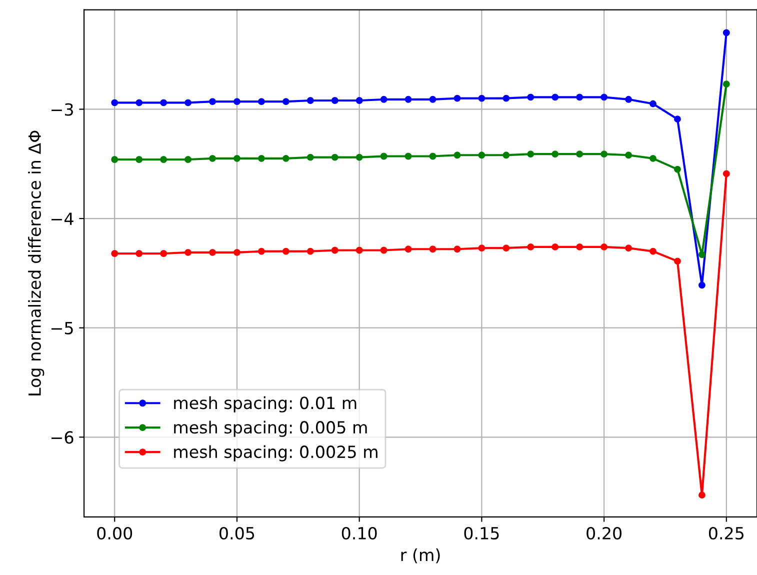 Image resolution: width=757 pixels, height=575 pixels. I want to click on y-axis-title: Log normalized difference in ΔΦ, so click(36, 263).